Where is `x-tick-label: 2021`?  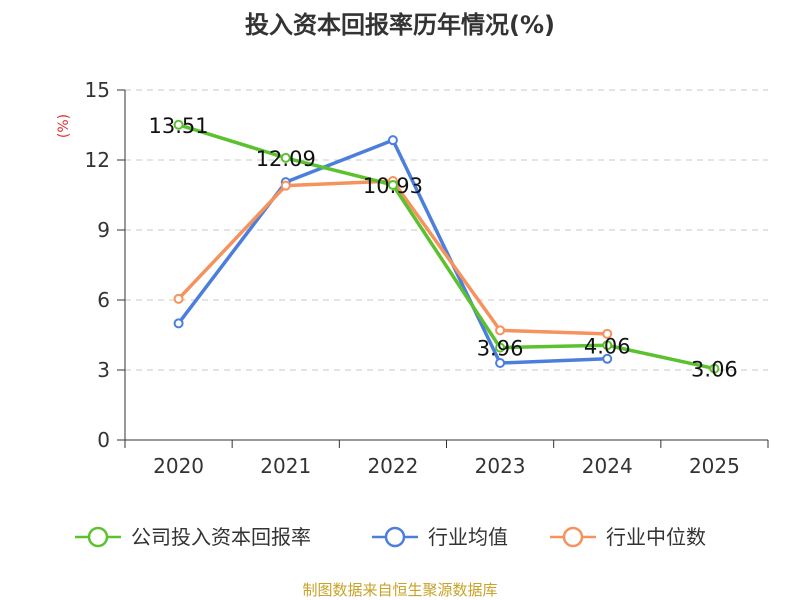 x-tick-label: 2021 is located at coordinates (285, 466).